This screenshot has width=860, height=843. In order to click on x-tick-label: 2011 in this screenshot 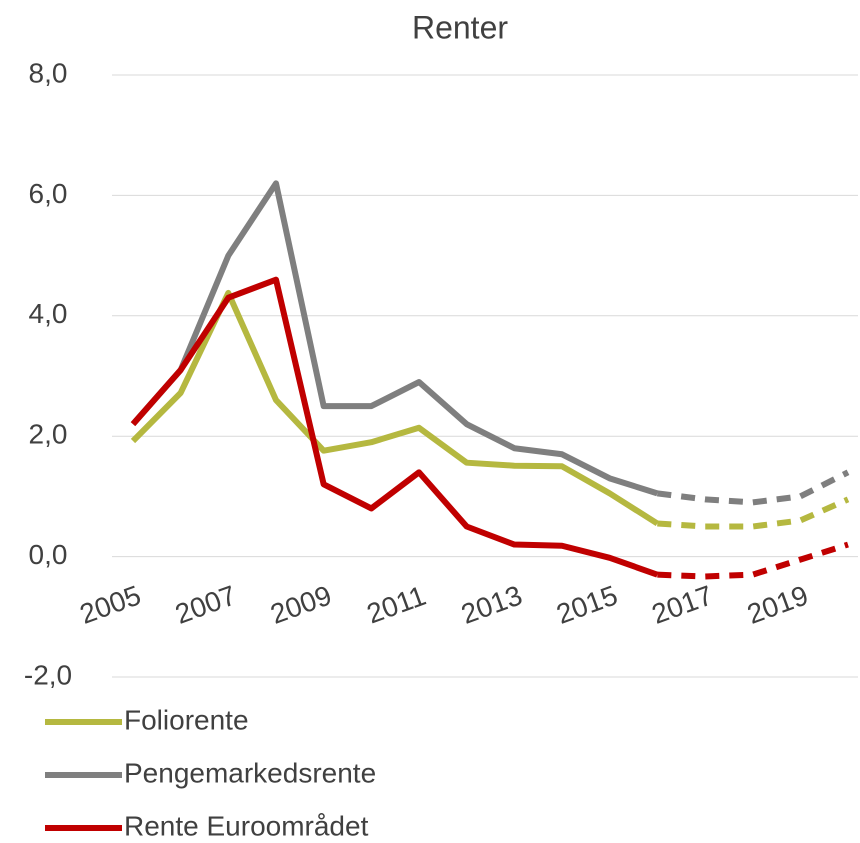, I will do `click(396, 605)`.